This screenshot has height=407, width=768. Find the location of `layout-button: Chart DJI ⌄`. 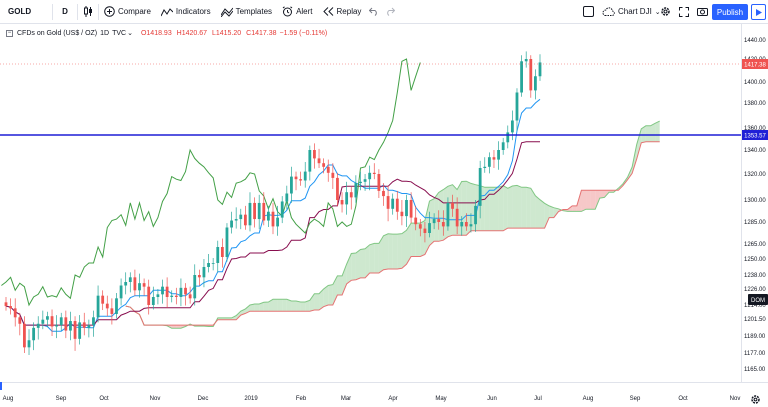

layout-button: Chart DJI ⌄ is located at coordinates (631, 12).